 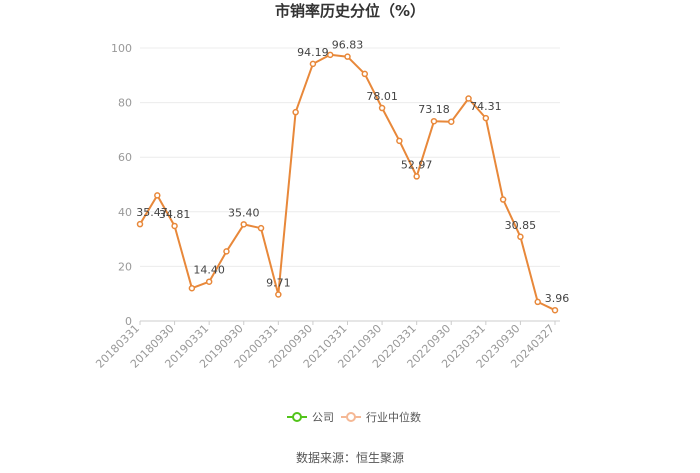 I want to click on data-source: 数据来源：恒生聚源, so click(x=350, y=457).